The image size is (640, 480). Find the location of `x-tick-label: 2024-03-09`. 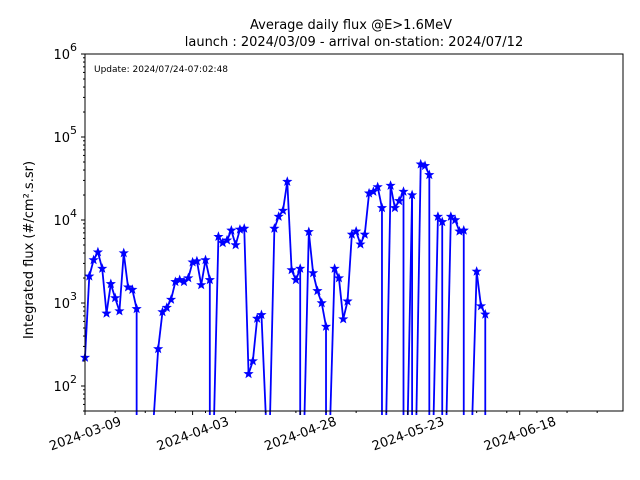

x-tick-label: 2024-03-09 is located at coordinates (85, 434).